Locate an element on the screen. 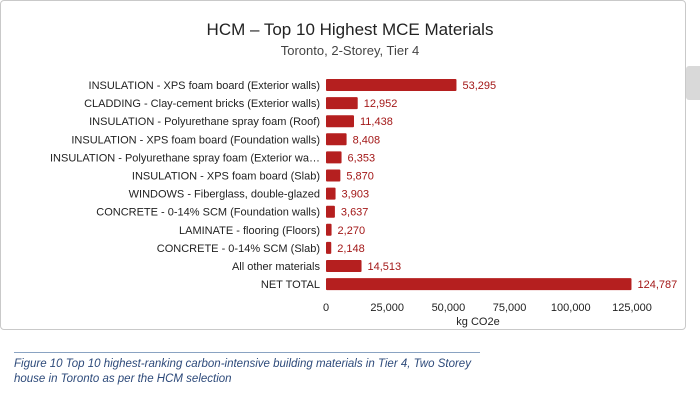  caption-divider is located at coordinates (247, 352).